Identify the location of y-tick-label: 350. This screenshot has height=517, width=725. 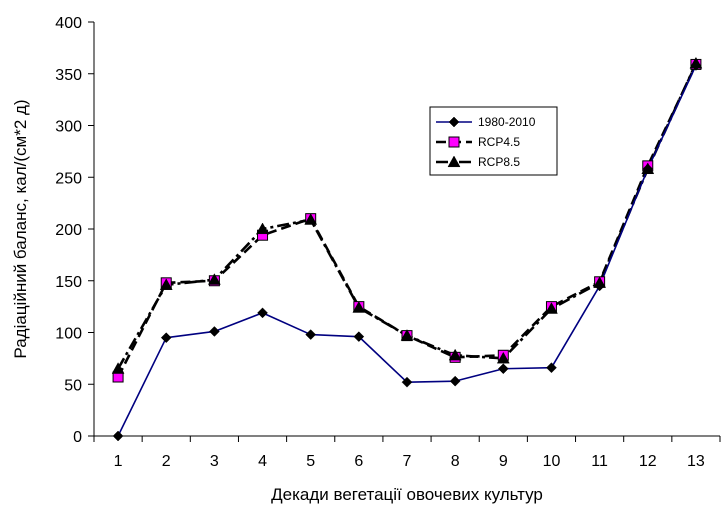
(68, 75).